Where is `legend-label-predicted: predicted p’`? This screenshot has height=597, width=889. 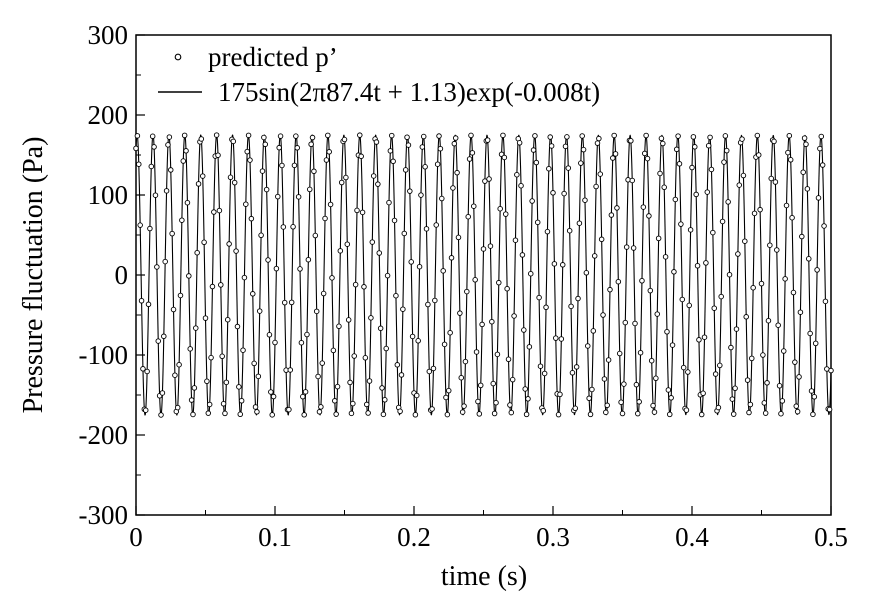 legend-label-predicted: predicted p’ is located at coordinates (273, 57).